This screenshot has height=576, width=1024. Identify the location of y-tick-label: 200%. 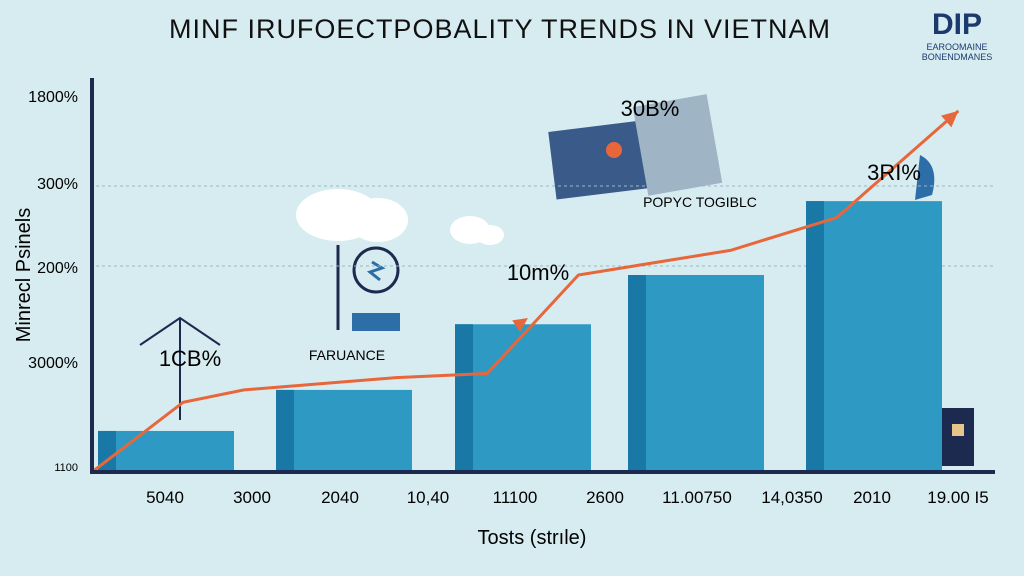
(57, 268).